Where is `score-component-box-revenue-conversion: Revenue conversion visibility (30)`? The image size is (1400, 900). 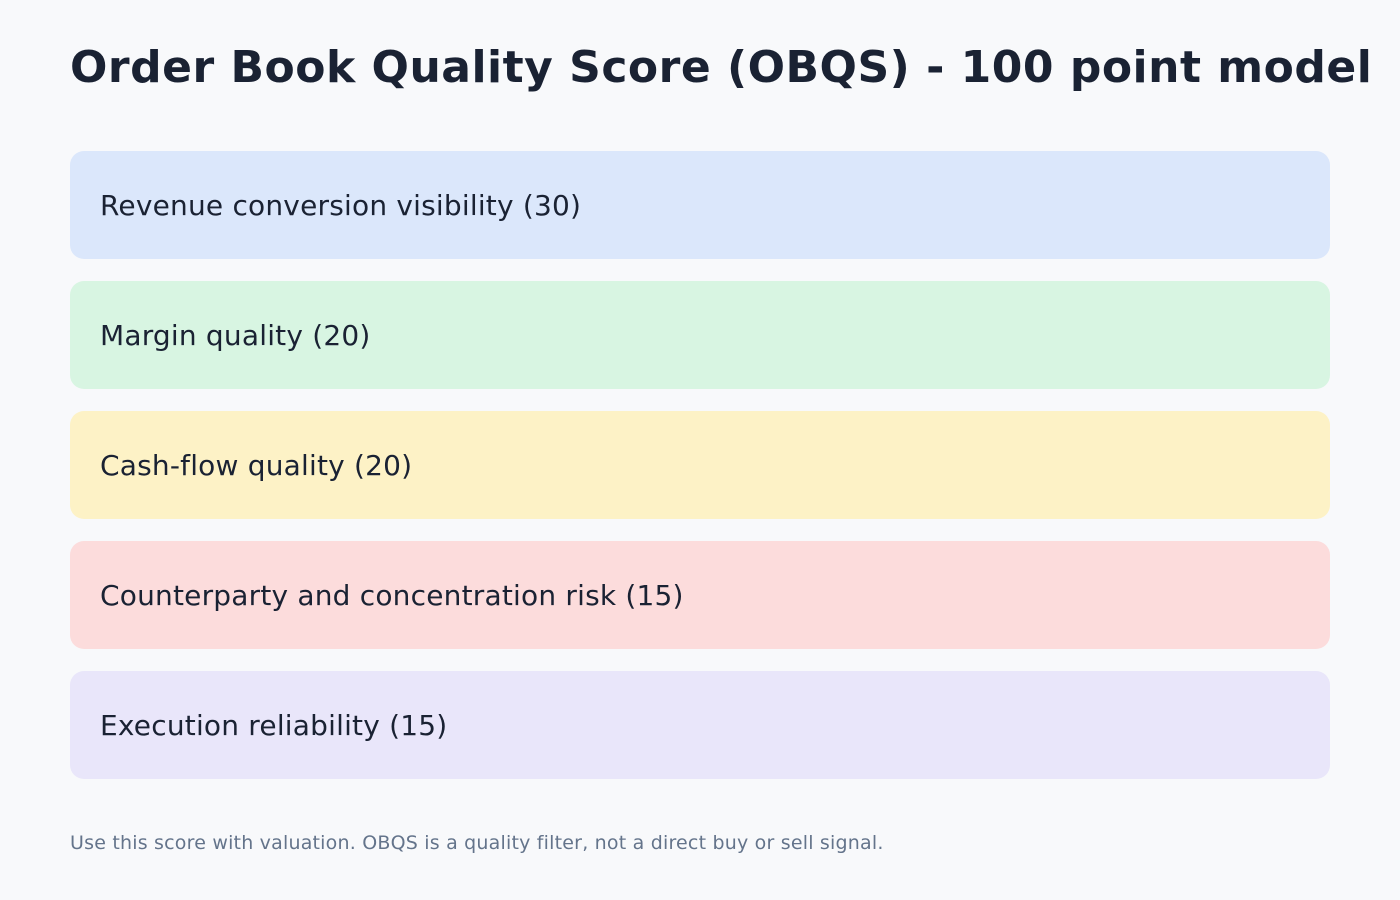 score-component-box-revenue-conversion: Revenue conversion visibility (30) is located at coordinates (700, 205).